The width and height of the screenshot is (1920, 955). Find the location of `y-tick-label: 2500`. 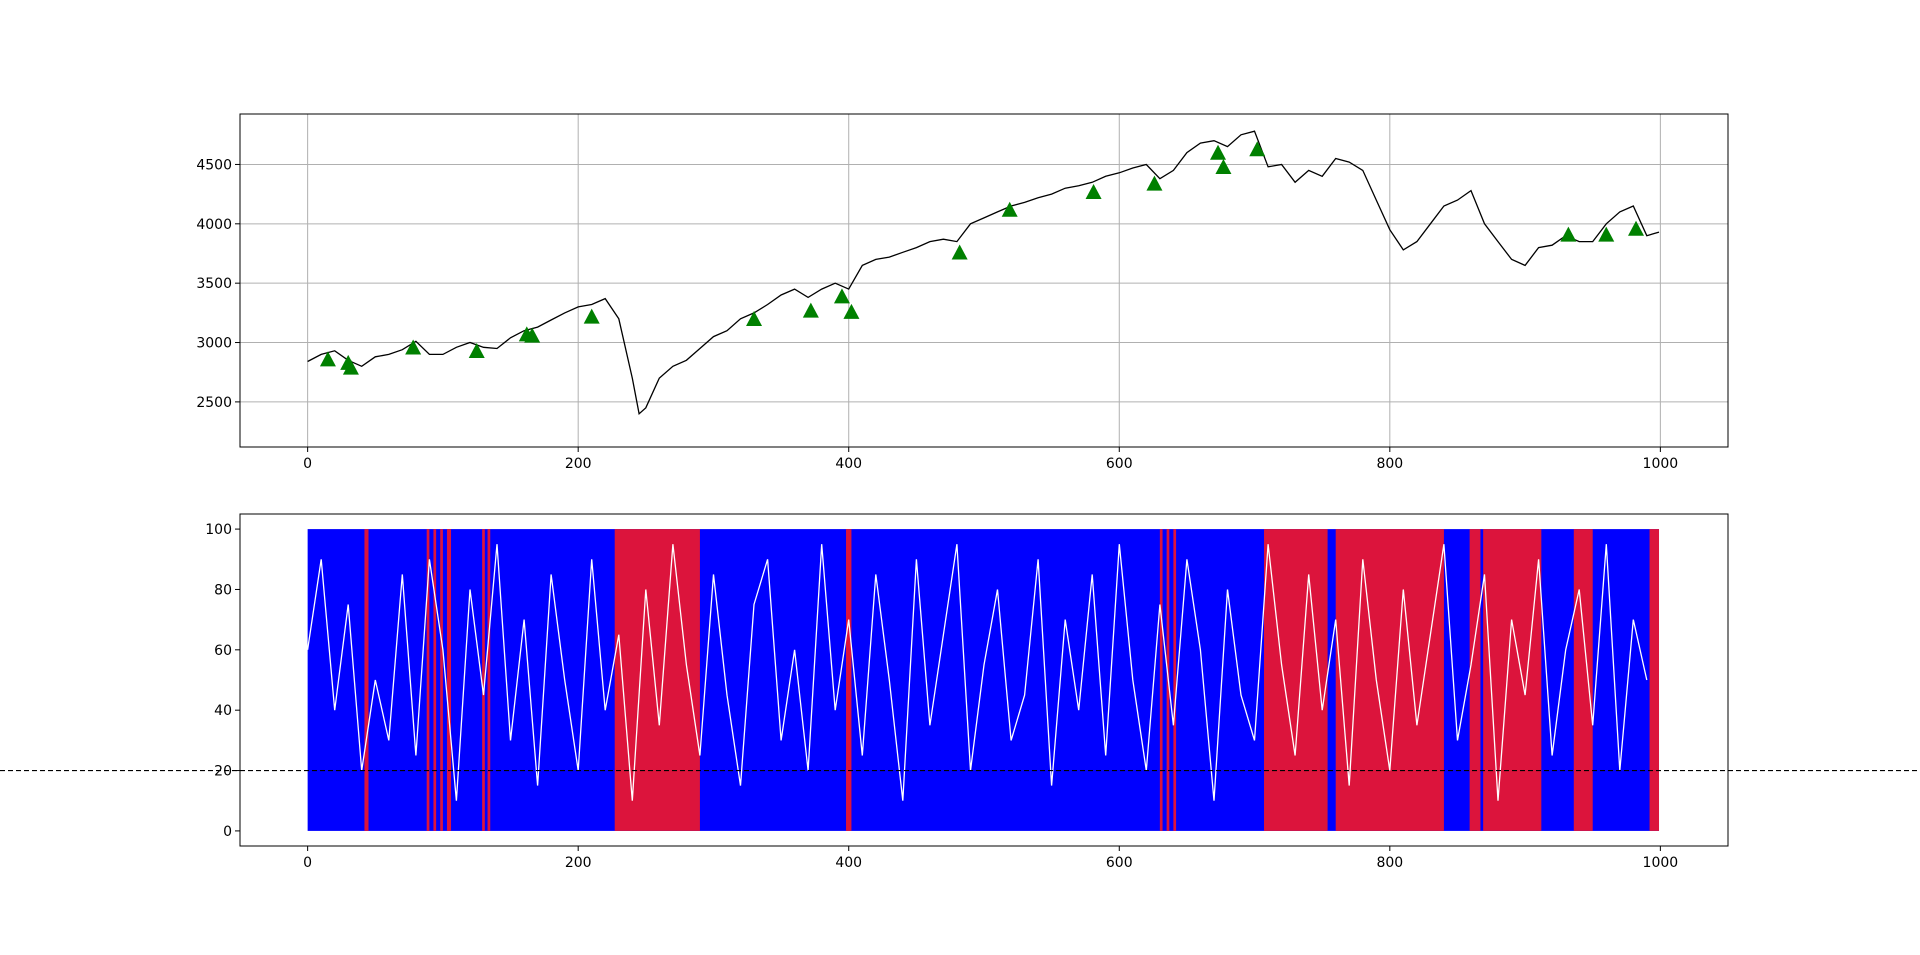

y-tick-label: 2500 is located at coordinates (214, 403).